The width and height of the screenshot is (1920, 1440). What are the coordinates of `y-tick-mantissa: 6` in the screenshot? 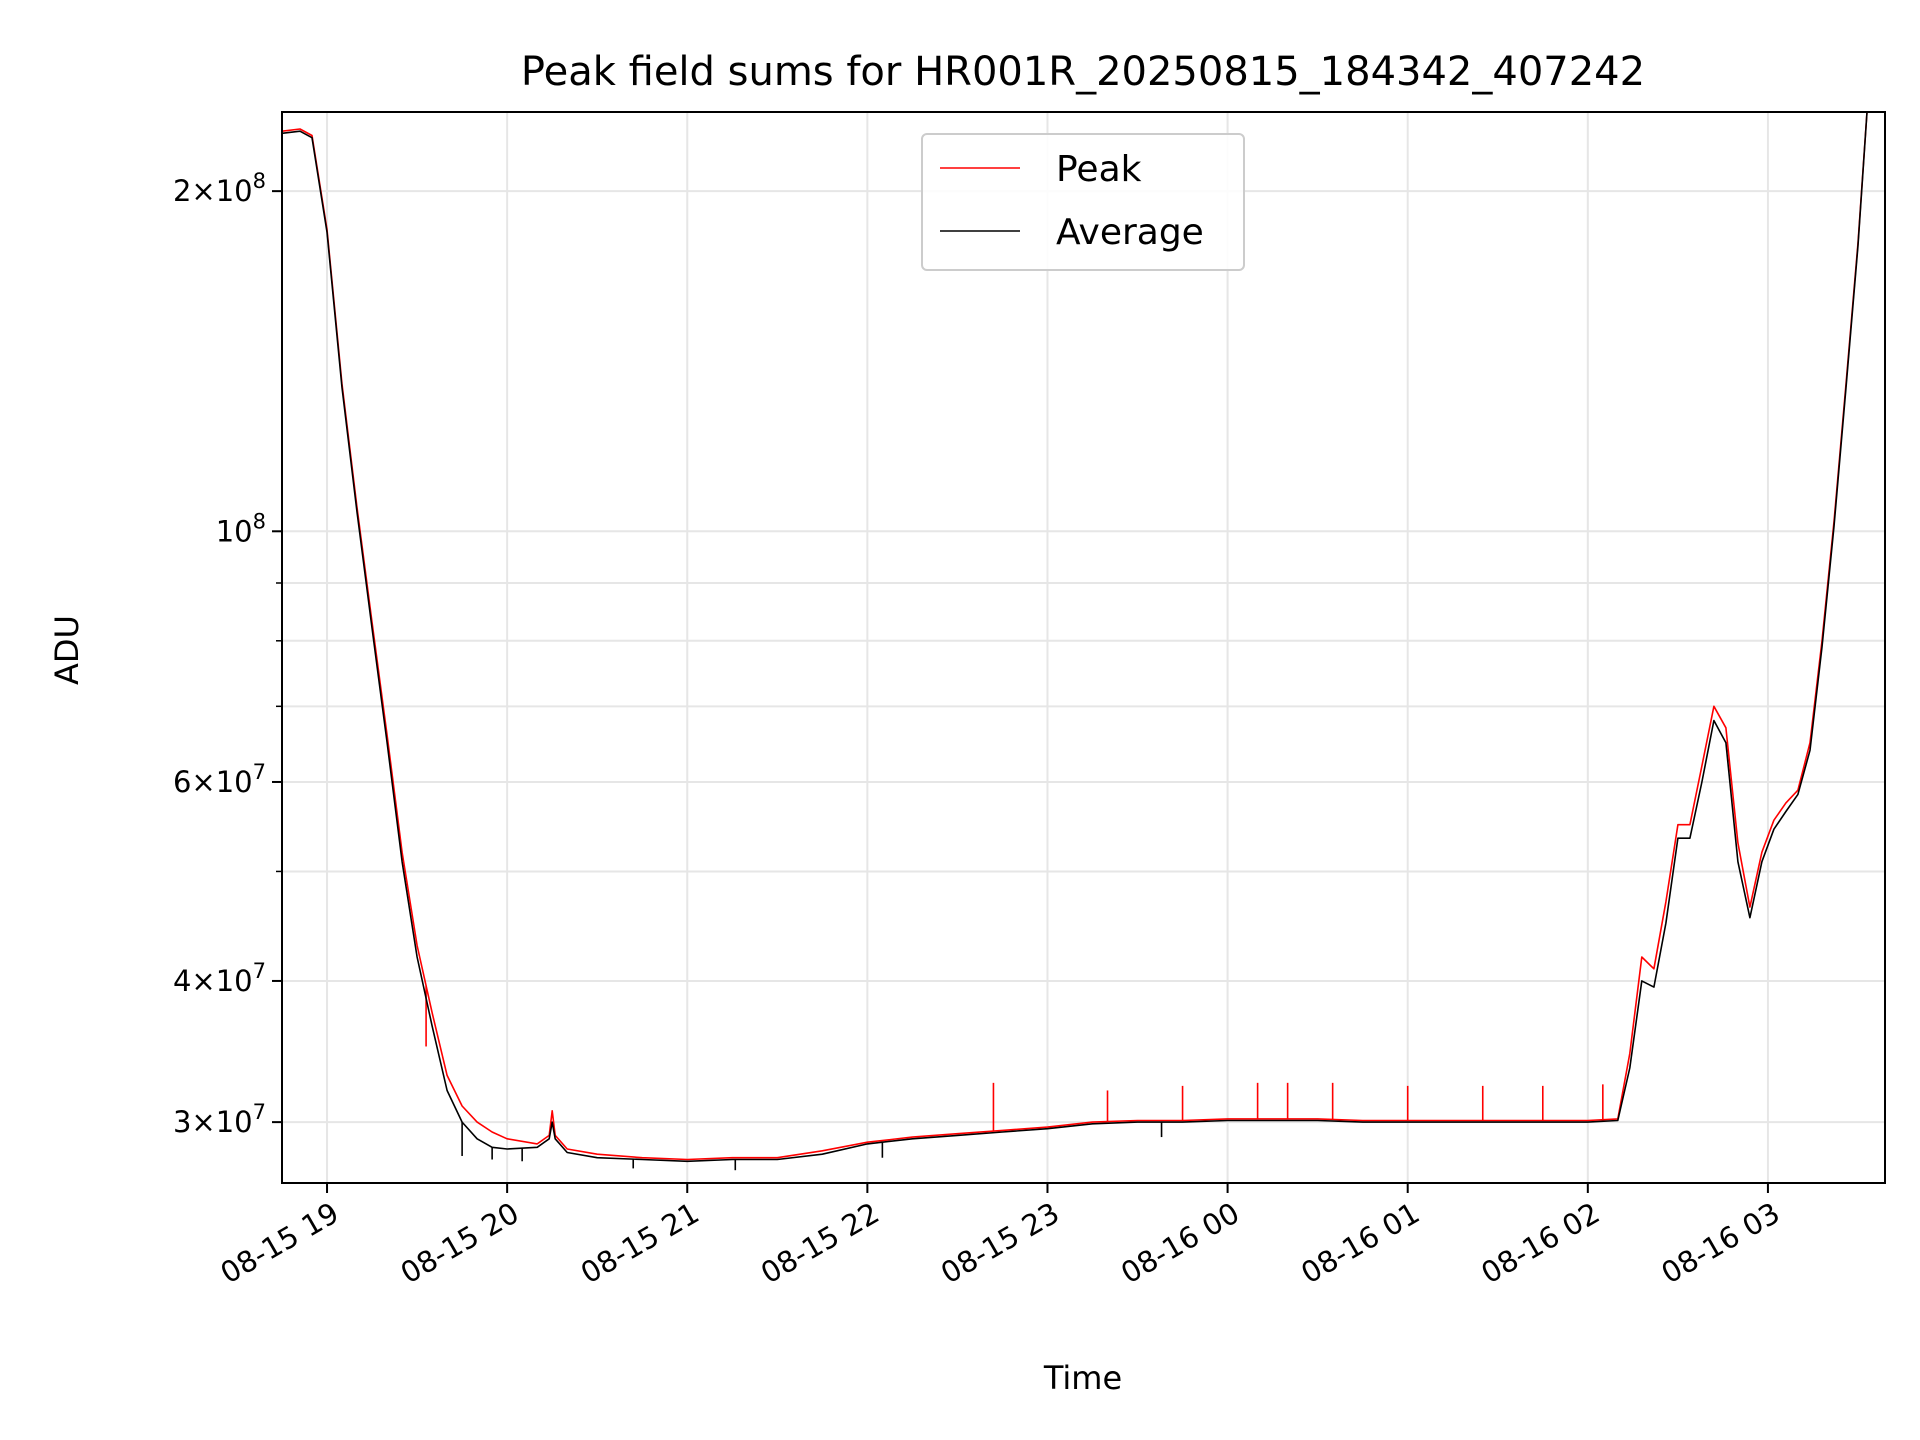 It's located at (182, 782).